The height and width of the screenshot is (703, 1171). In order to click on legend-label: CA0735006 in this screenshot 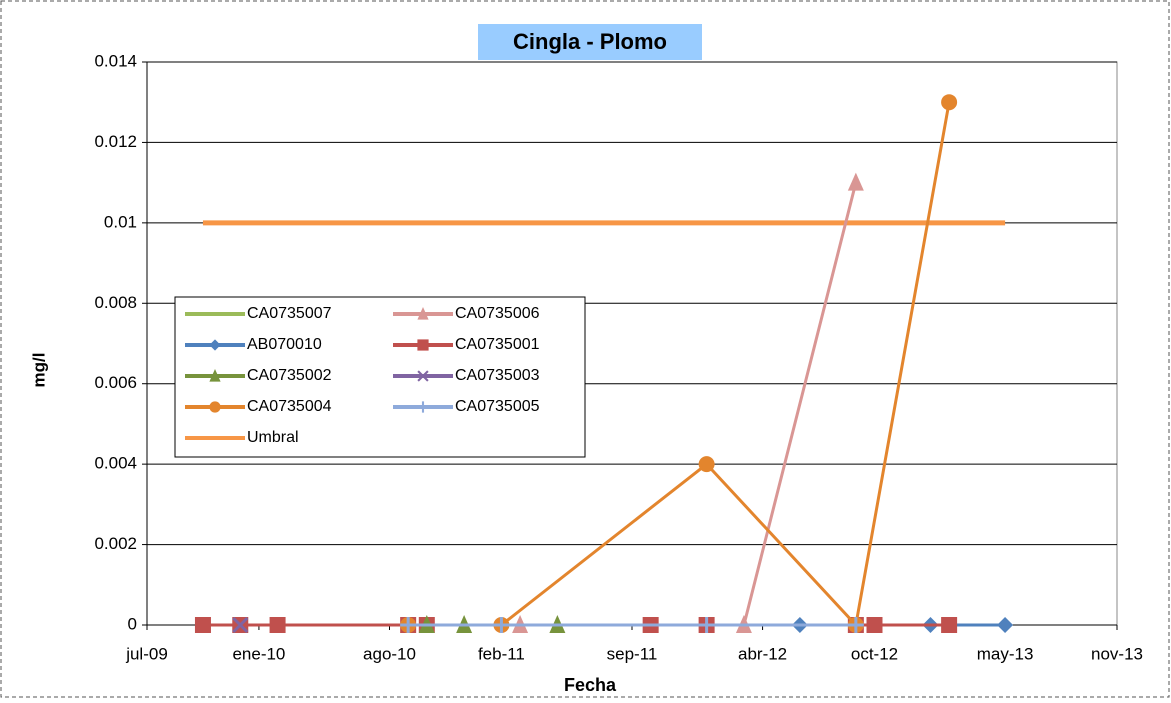, I will do `click(497, 313)`.